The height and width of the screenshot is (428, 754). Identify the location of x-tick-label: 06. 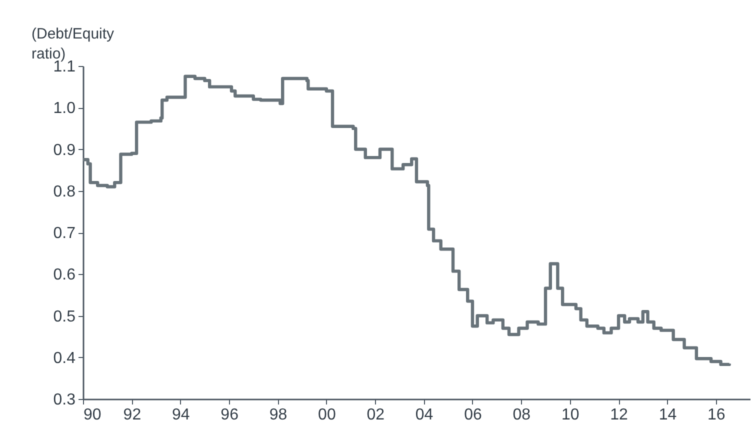
(473, 415).